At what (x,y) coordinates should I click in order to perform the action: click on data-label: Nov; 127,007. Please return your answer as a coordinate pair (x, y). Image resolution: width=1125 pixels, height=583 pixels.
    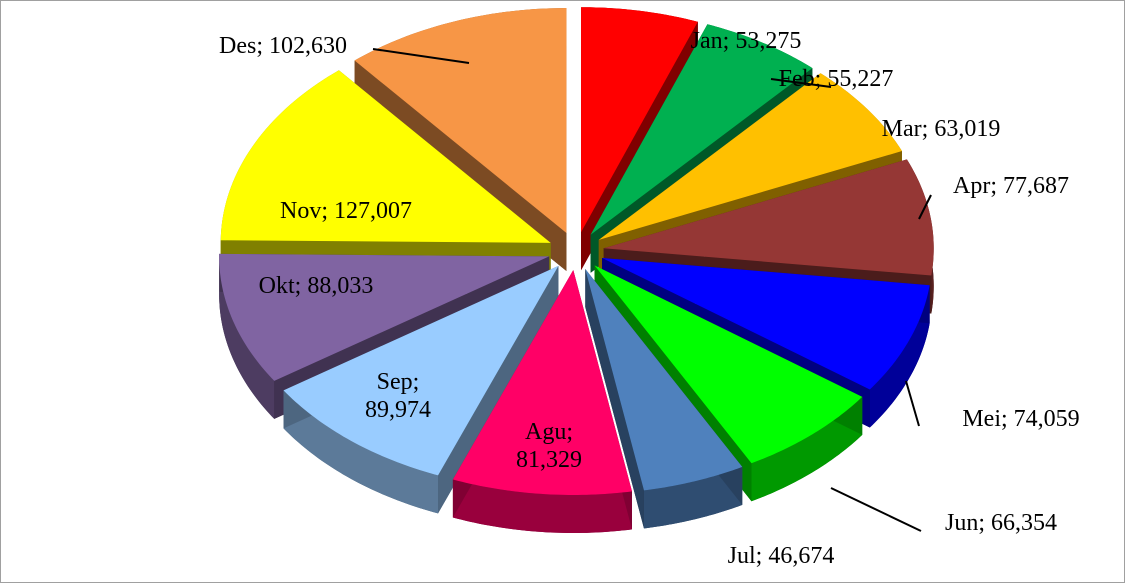
    Looking at the image, I should click on (346, 211).